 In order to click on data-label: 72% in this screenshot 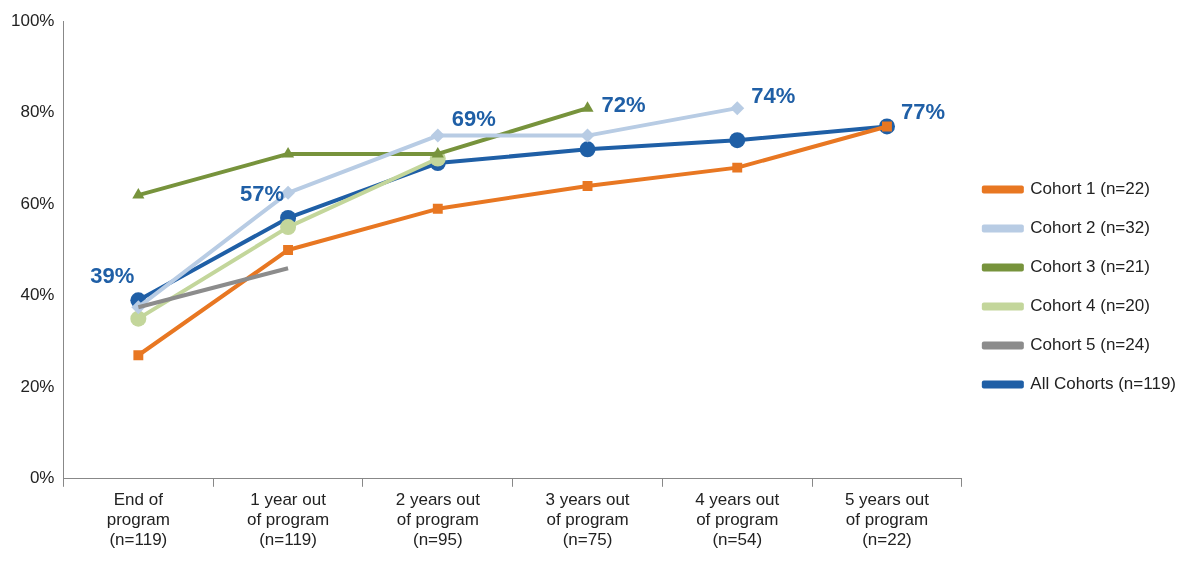, I will do `click(623, 105)`.